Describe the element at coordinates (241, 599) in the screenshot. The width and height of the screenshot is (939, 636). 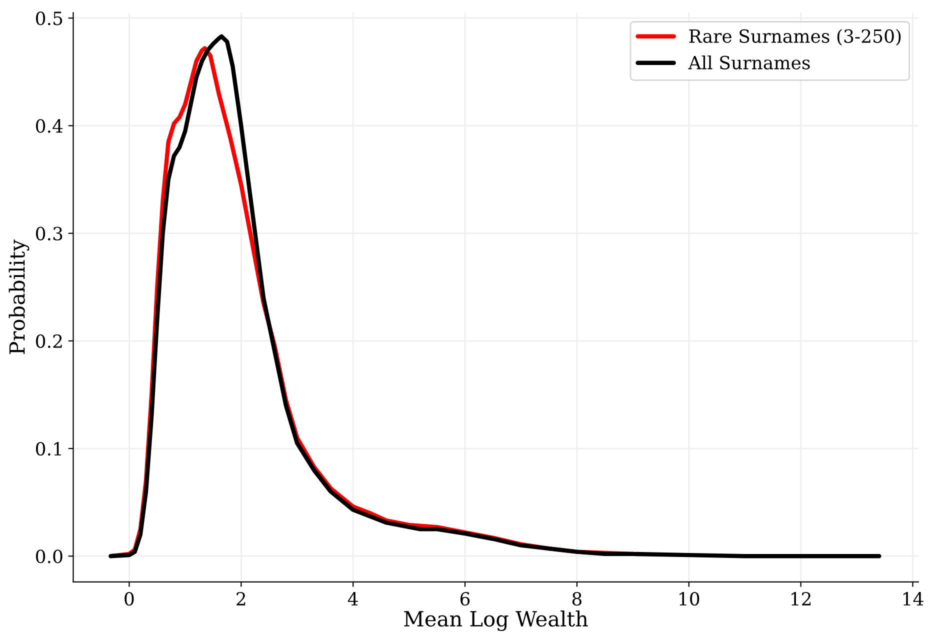
I see `x-tick-label: 2` at that location.